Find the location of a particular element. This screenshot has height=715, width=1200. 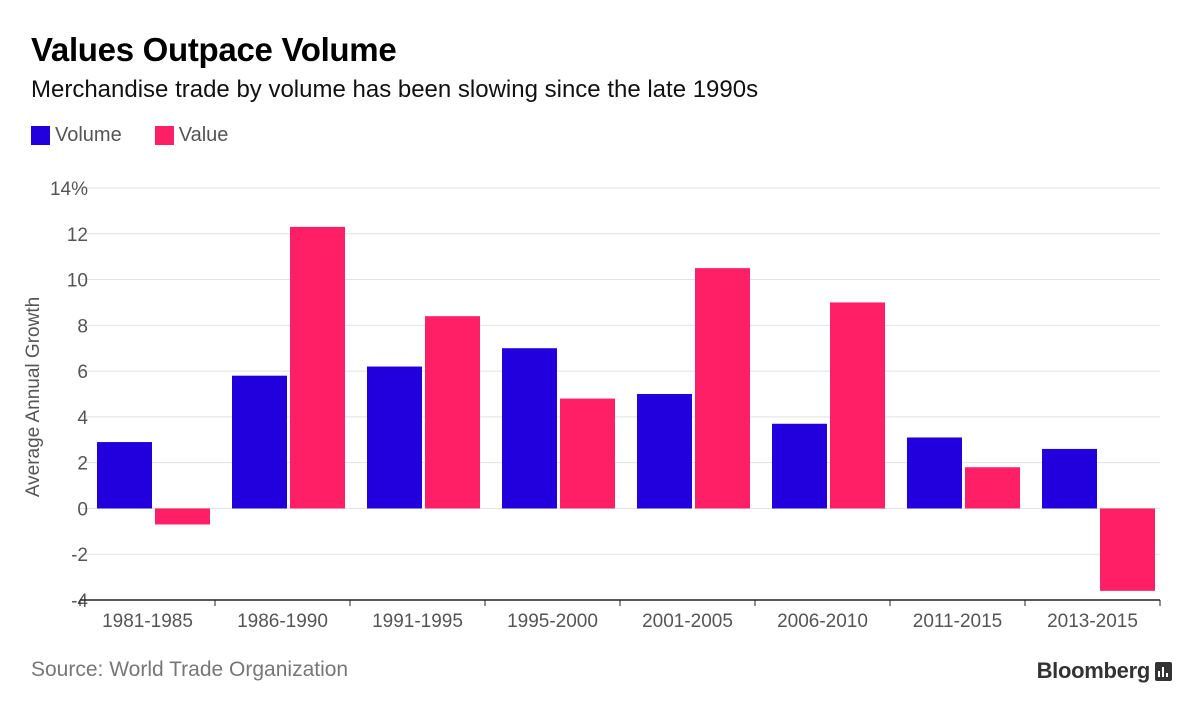

bar-volume-1991-1995 is located at coordinates (394, 437).